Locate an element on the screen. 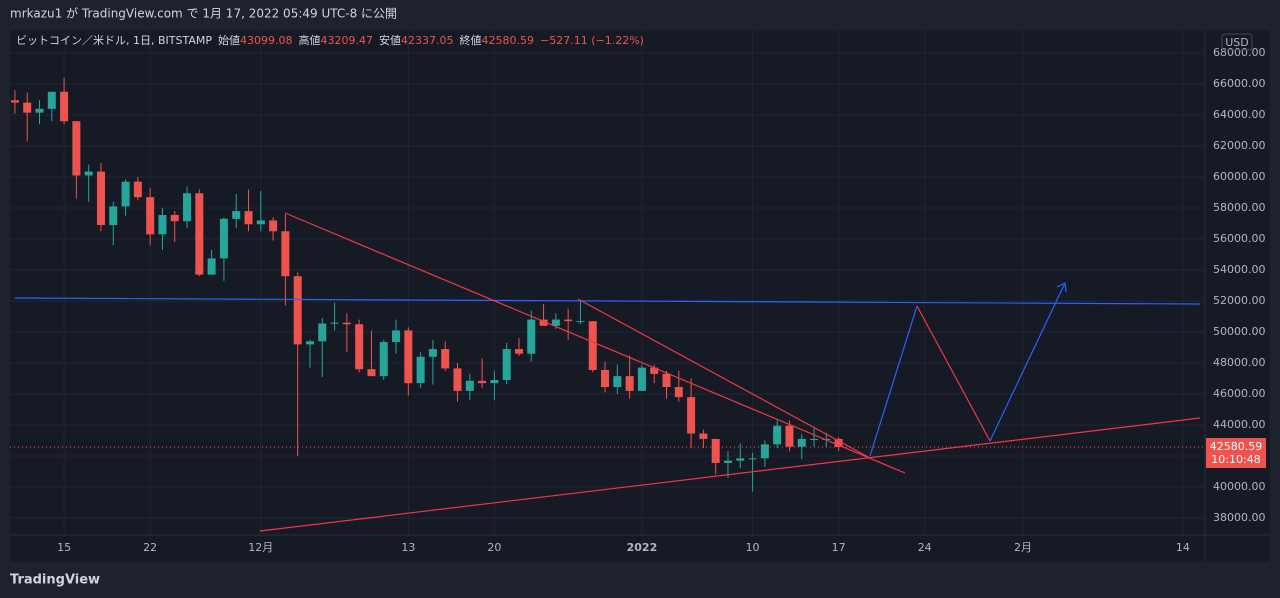  y-tick-label: 60000.00 is located at coordinates (1239, 176).